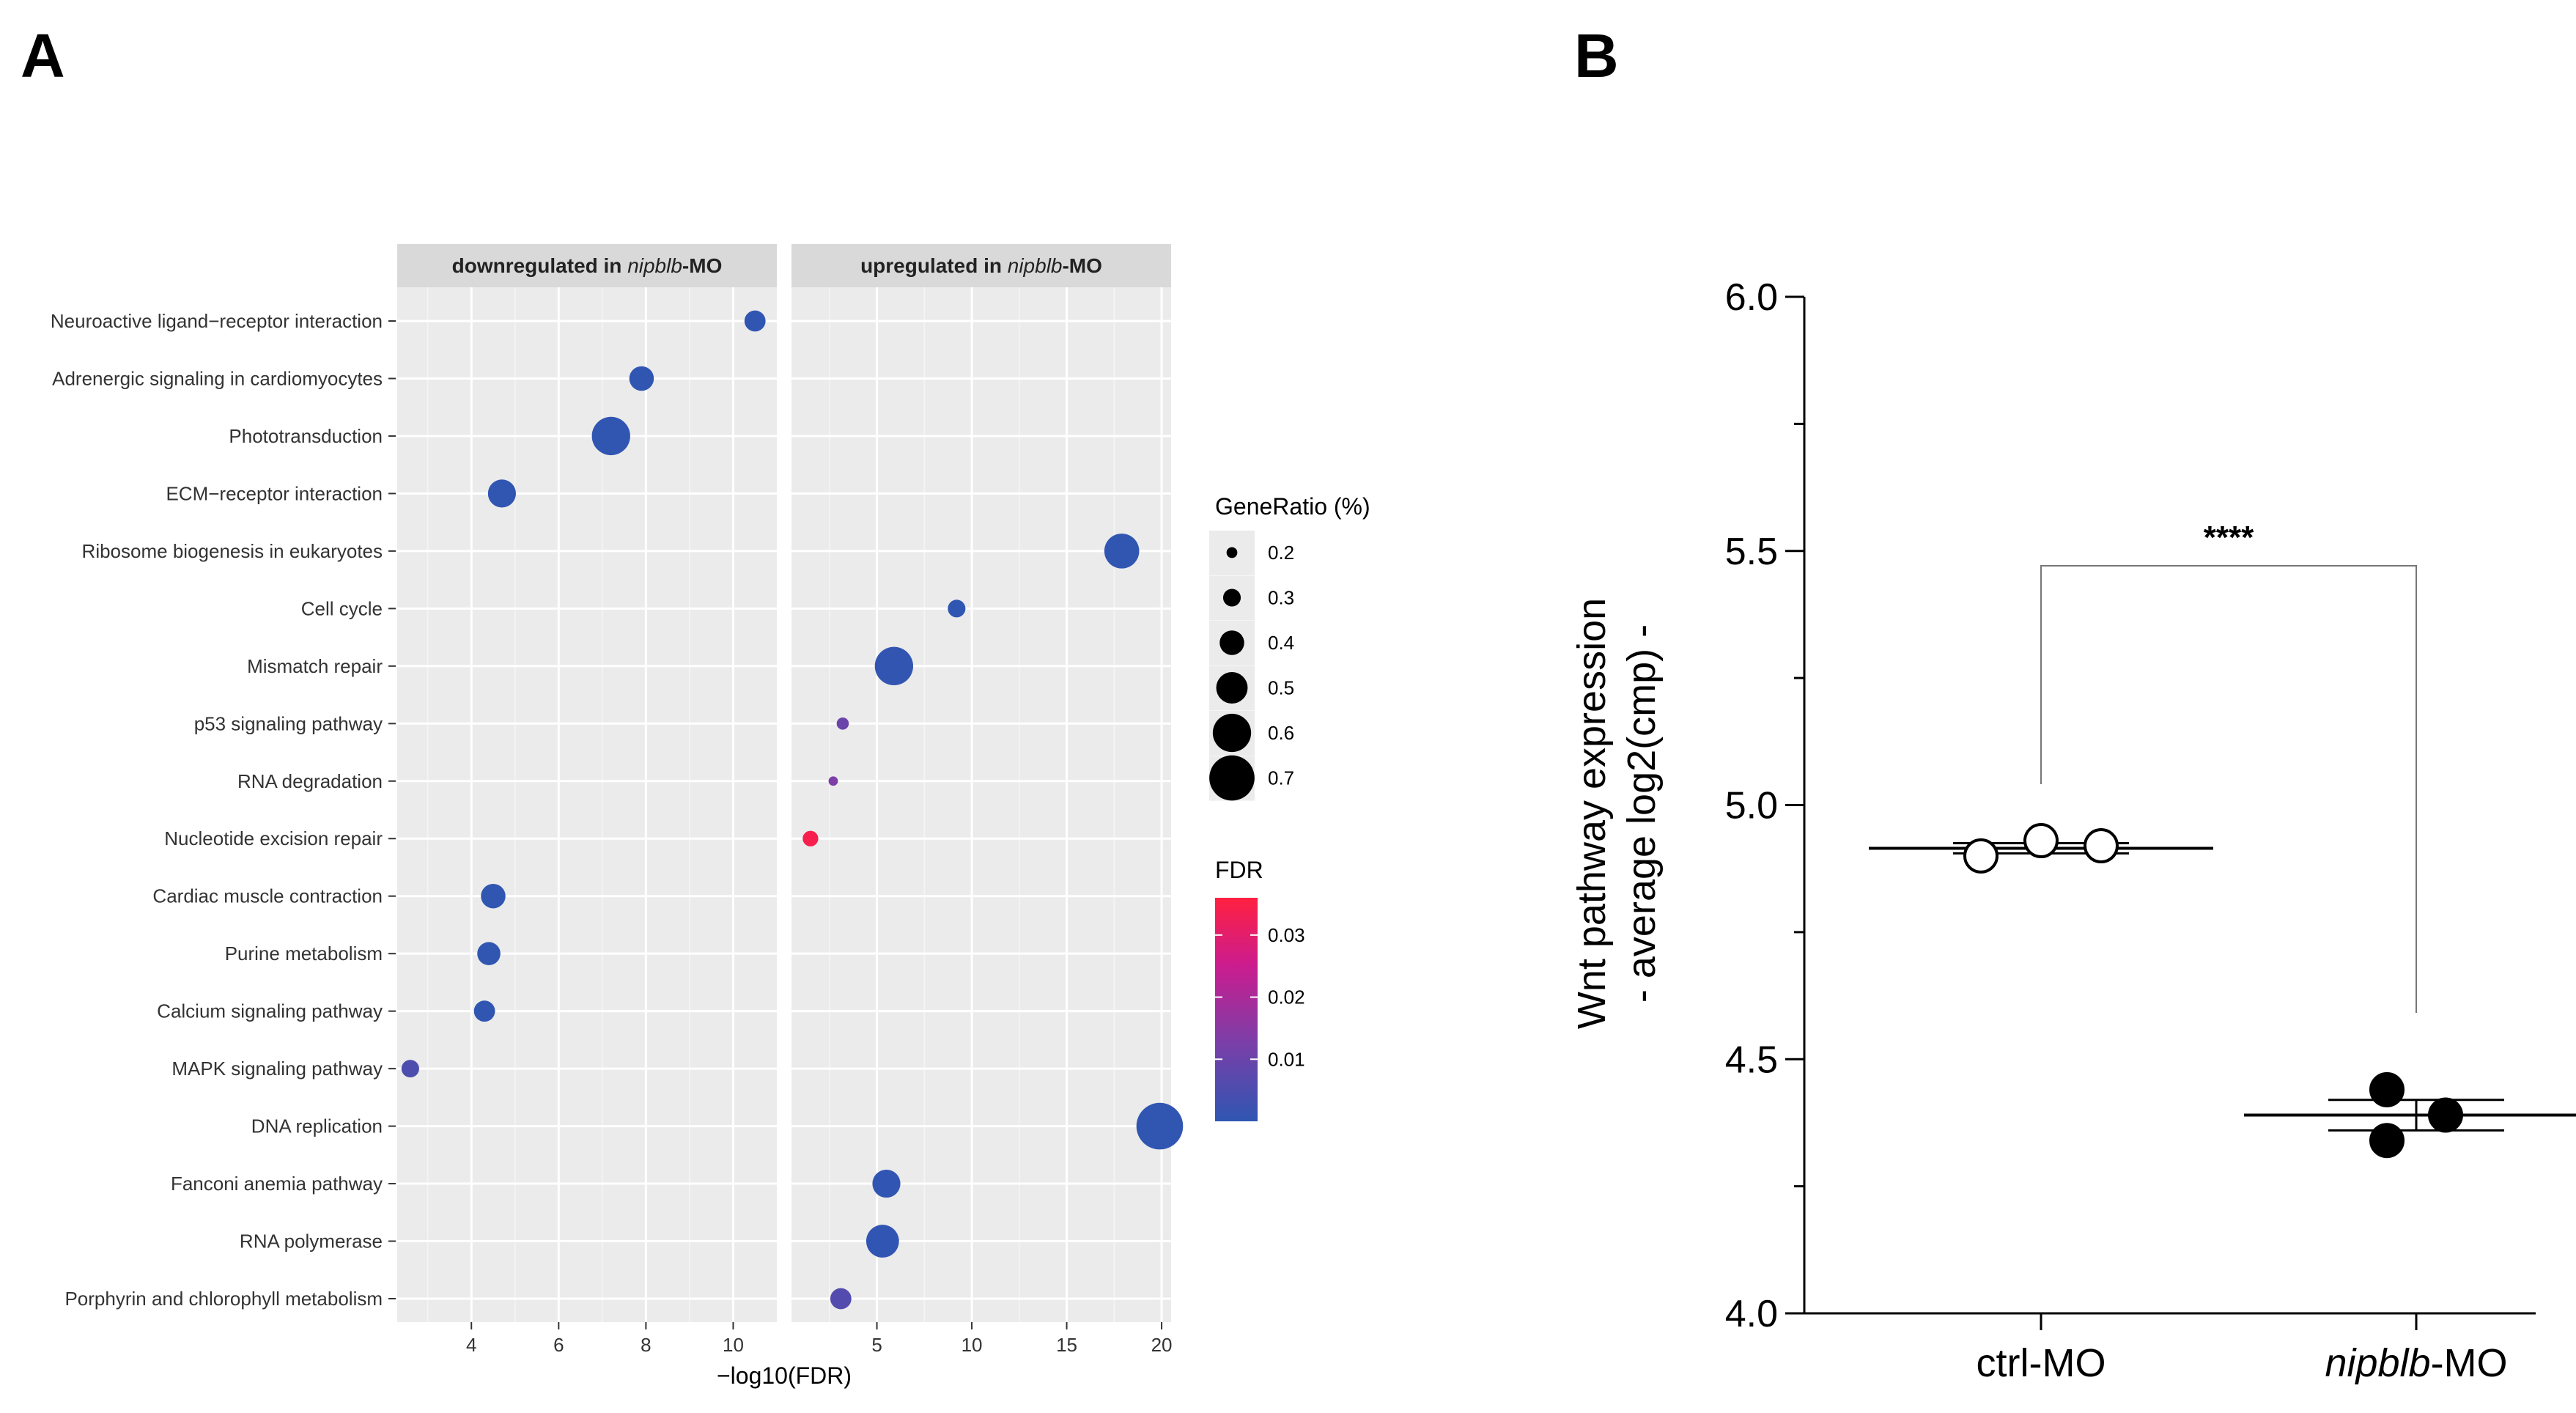 This screenshot has height=1413, width=2576. I want to click on legend-fdr-label: 0.02, so click(1286, 997).